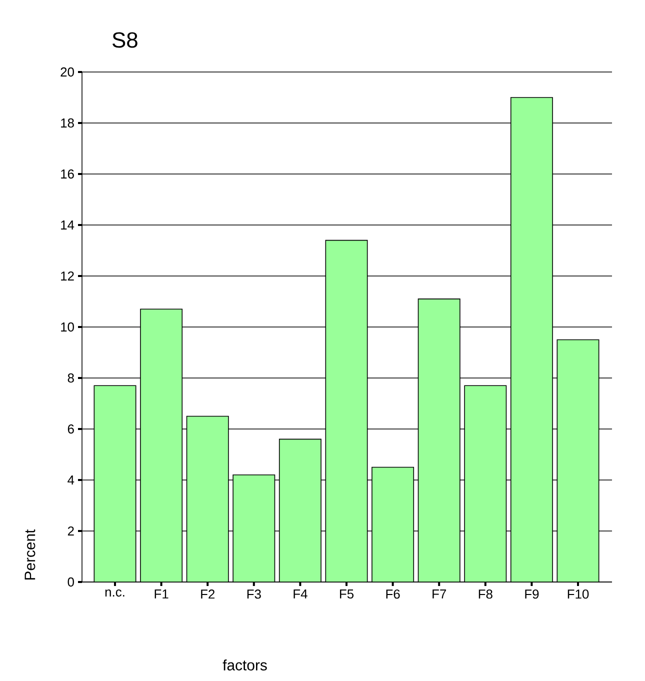 Image resolution: width=645 pixels, height=681 pixels. Describe the element at coordinates (301, 594) in the screenshot. I see `x-tick-label: F4` at that location.